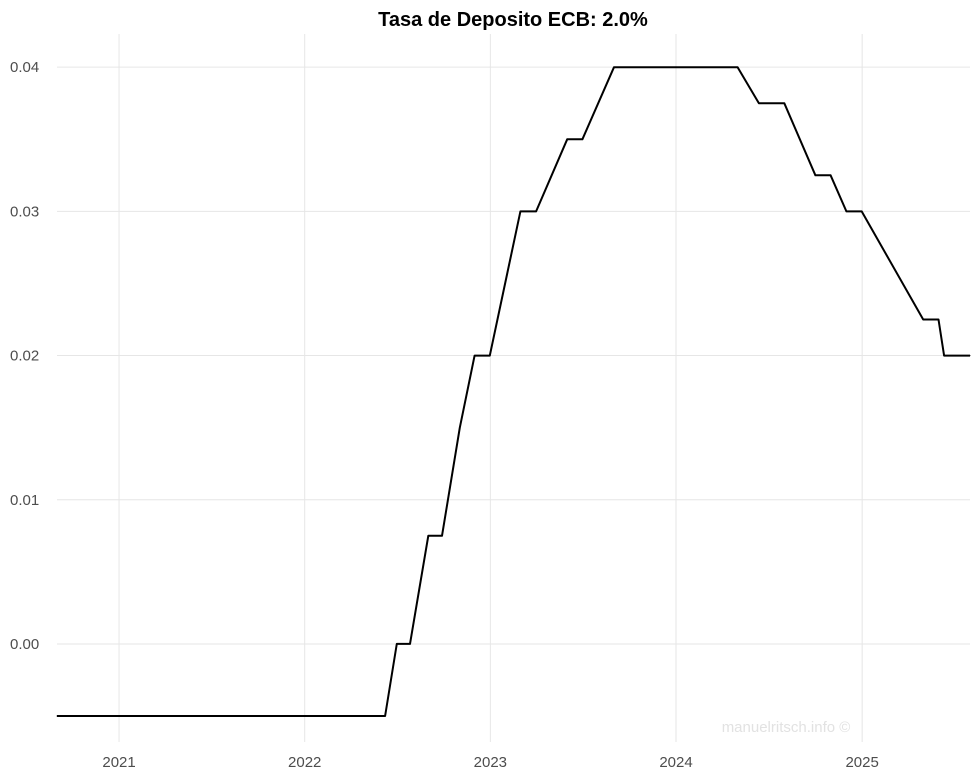 The image size is (980, 780). What do you see at coordinates (861, 762) in the screenshot?
I see `x-tick-label: 2025` at bounding box center [861, 762].